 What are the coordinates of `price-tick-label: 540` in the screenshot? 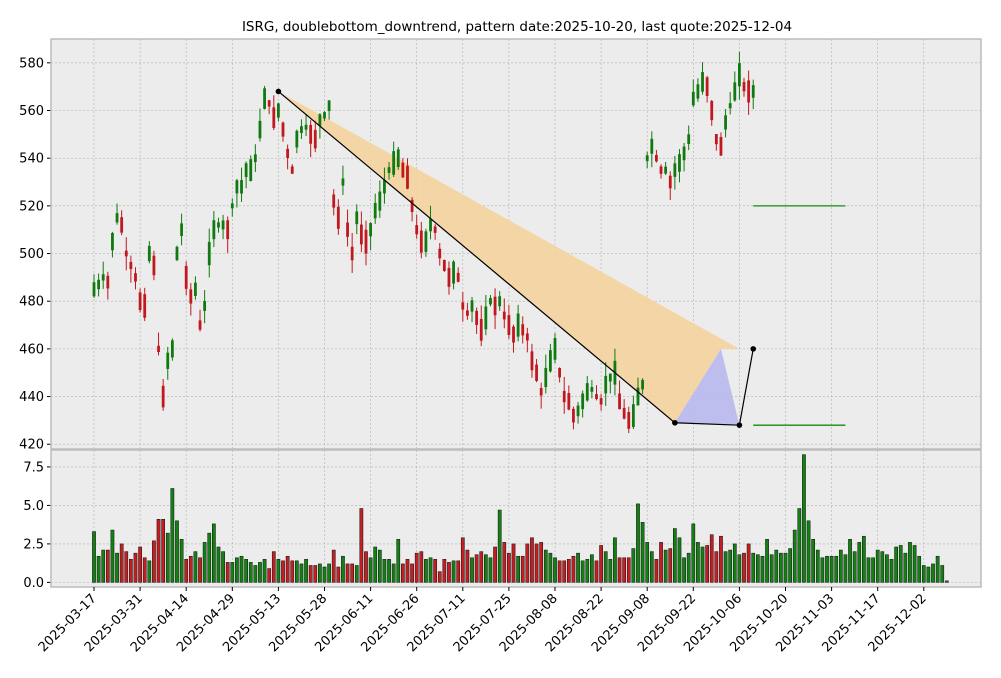 It's located at (31, 159).